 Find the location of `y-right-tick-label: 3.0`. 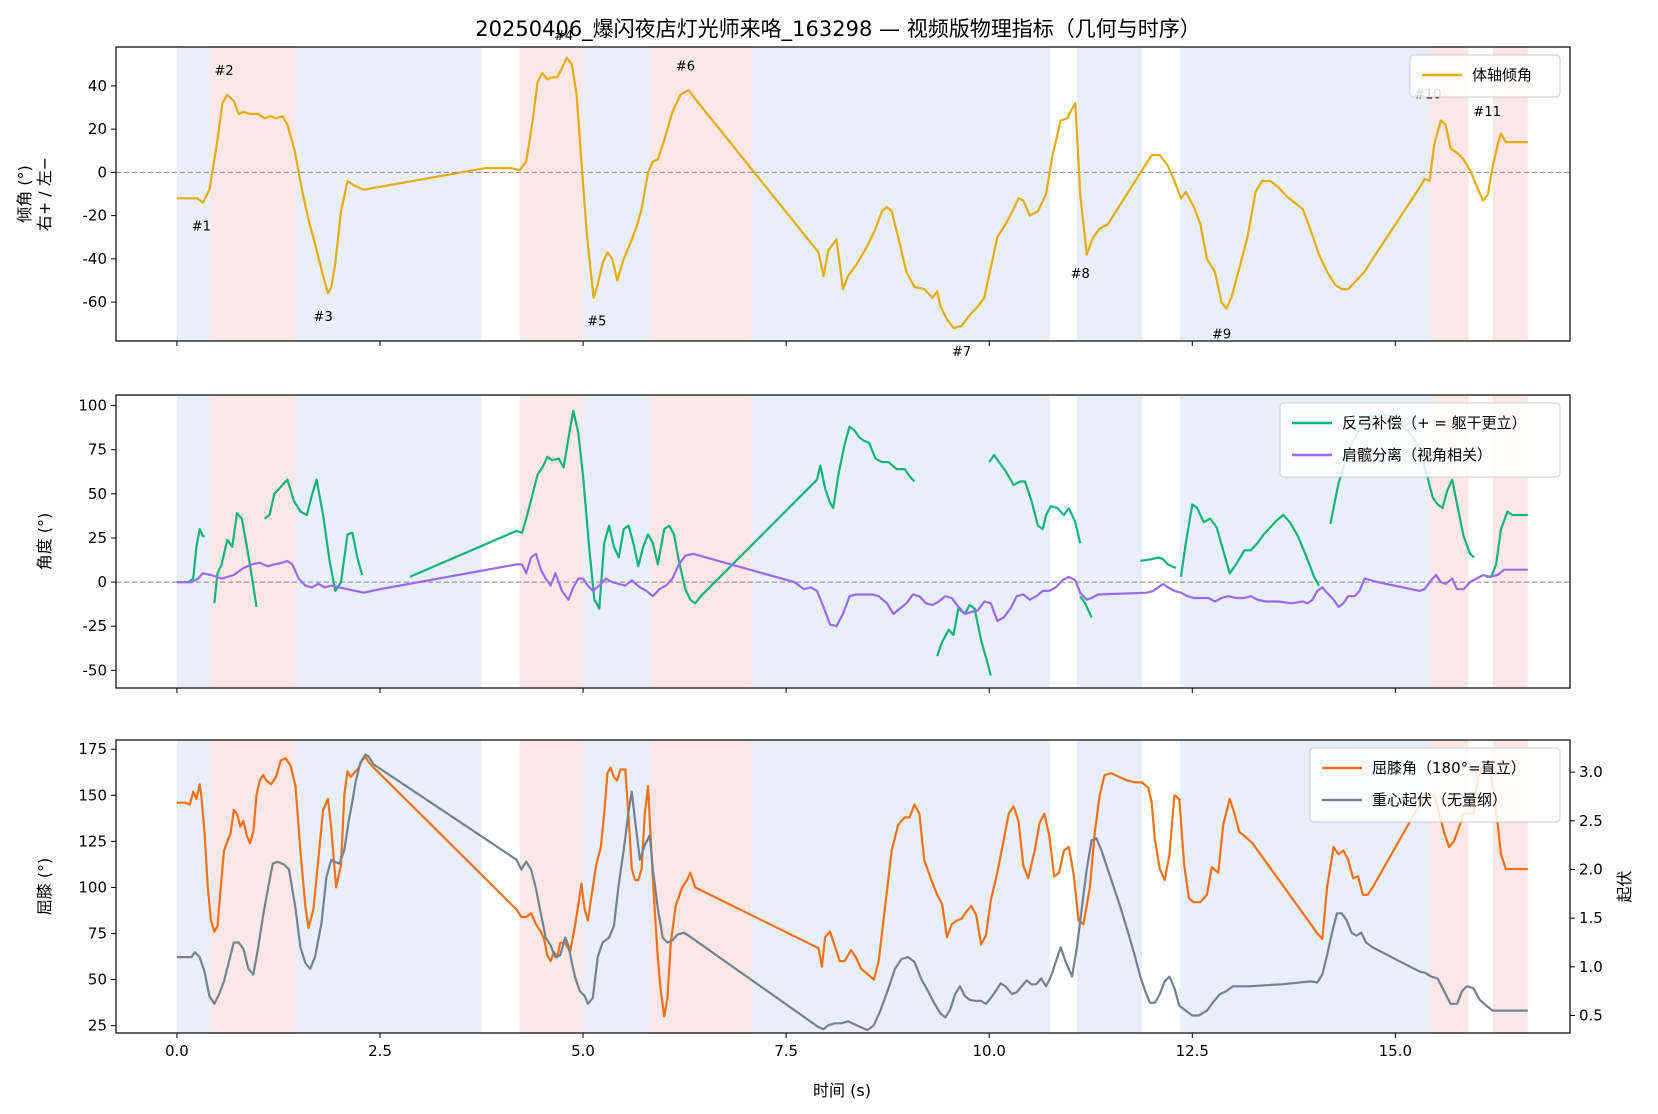

y-right-tick-label: 3.0 is located at coordinates (1591, 772).